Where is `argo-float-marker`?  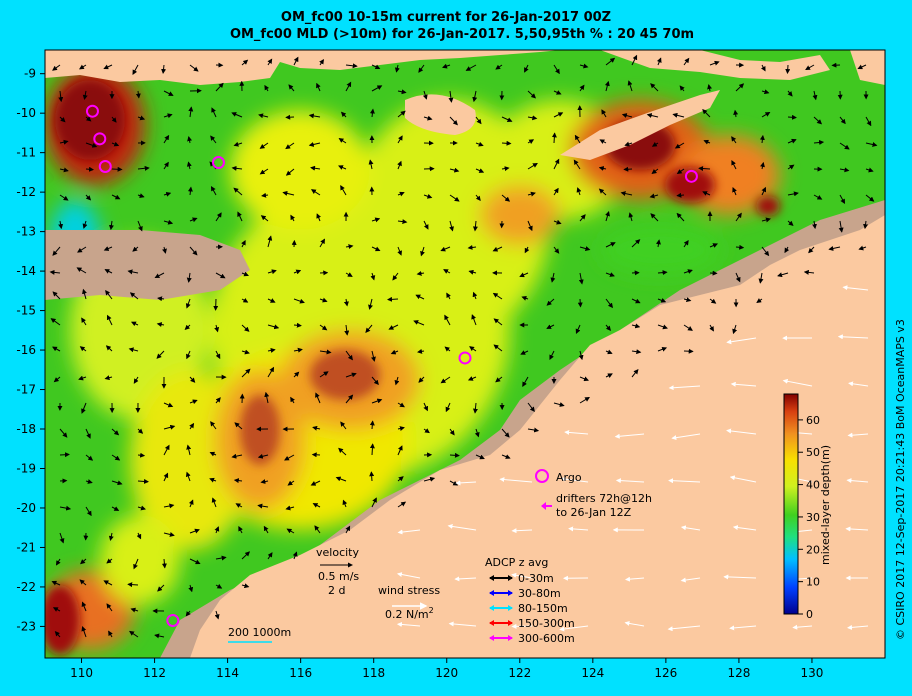 argo-float-marker is located at coordinates (100, 139).